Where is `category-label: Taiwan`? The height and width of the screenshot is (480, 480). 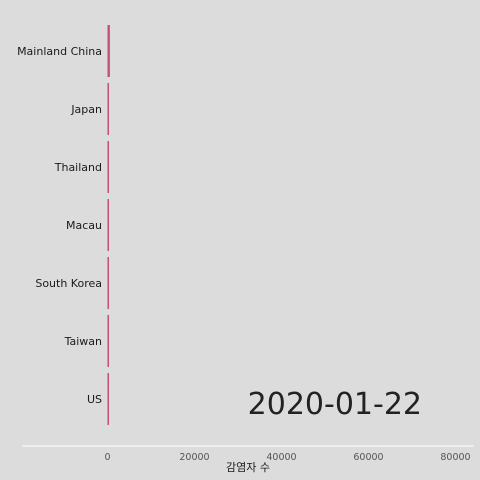 category-label: Taiwan is located at coordinates (83, 341).